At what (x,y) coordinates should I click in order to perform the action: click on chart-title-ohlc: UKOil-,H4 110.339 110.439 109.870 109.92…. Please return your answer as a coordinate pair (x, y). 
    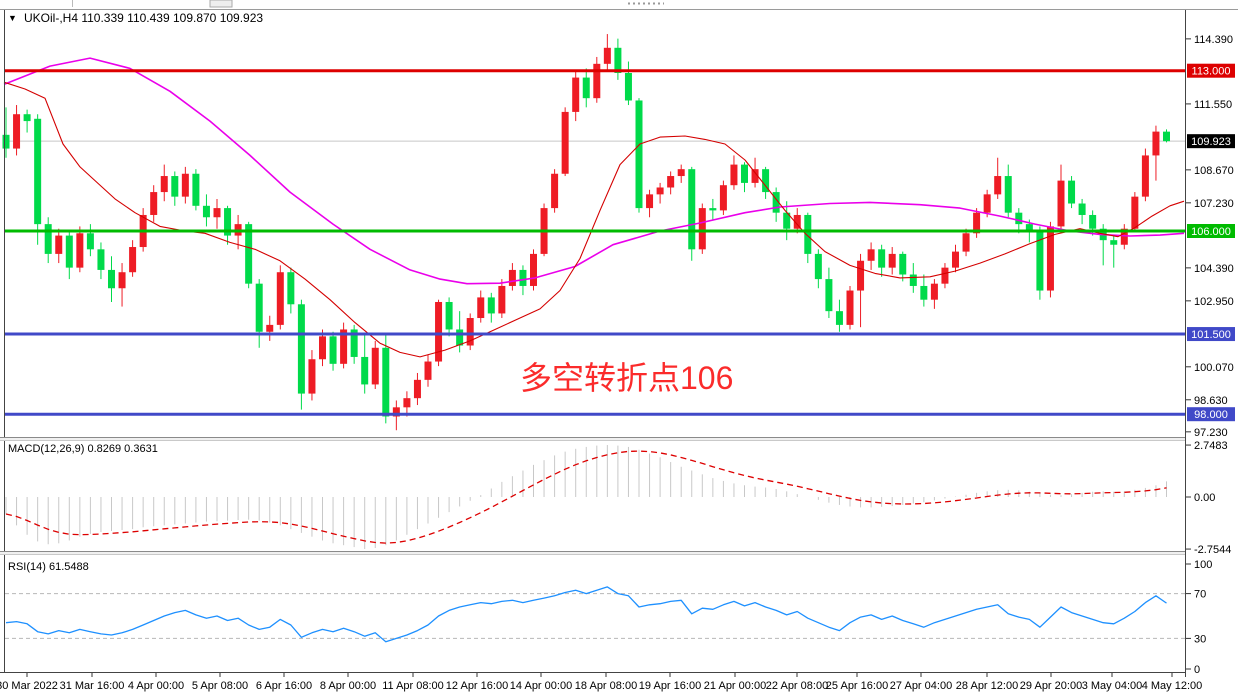
    Looking at the image, I should click on (143, 18).